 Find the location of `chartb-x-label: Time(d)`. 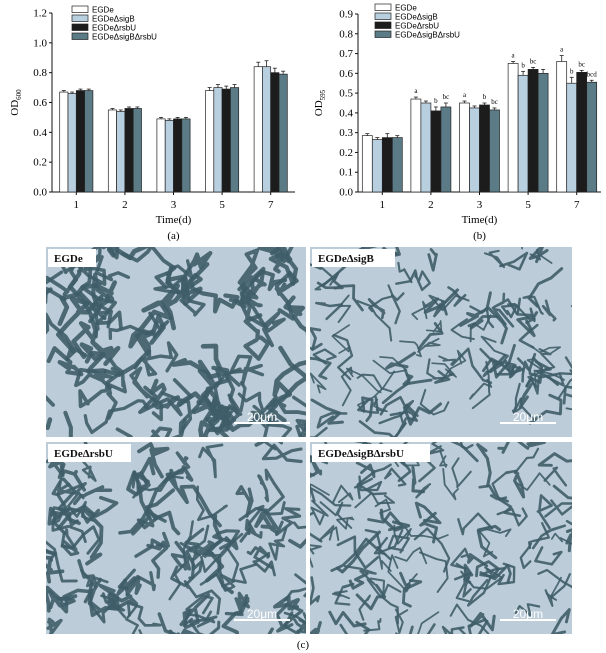

chartb-x-label: Time(d) is located at coordinates (480, 220).